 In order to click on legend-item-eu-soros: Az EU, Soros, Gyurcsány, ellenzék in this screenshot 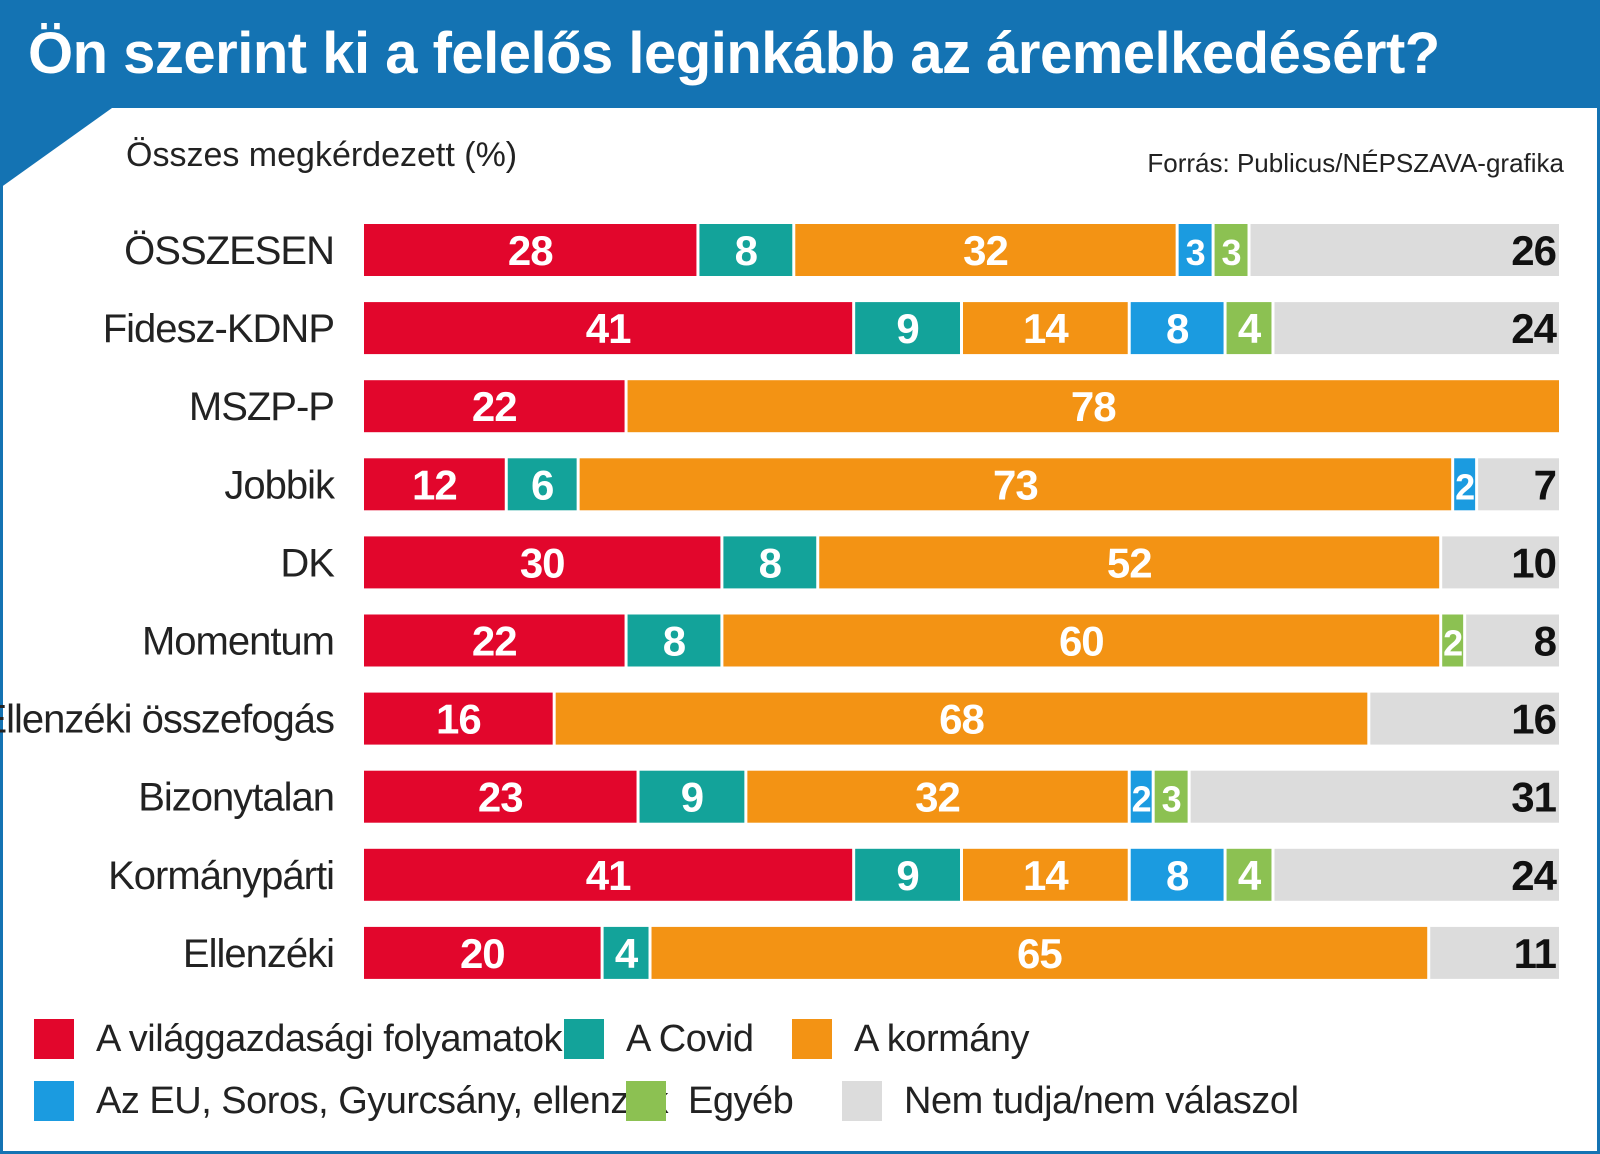, I will do `click(351, 1101)`.